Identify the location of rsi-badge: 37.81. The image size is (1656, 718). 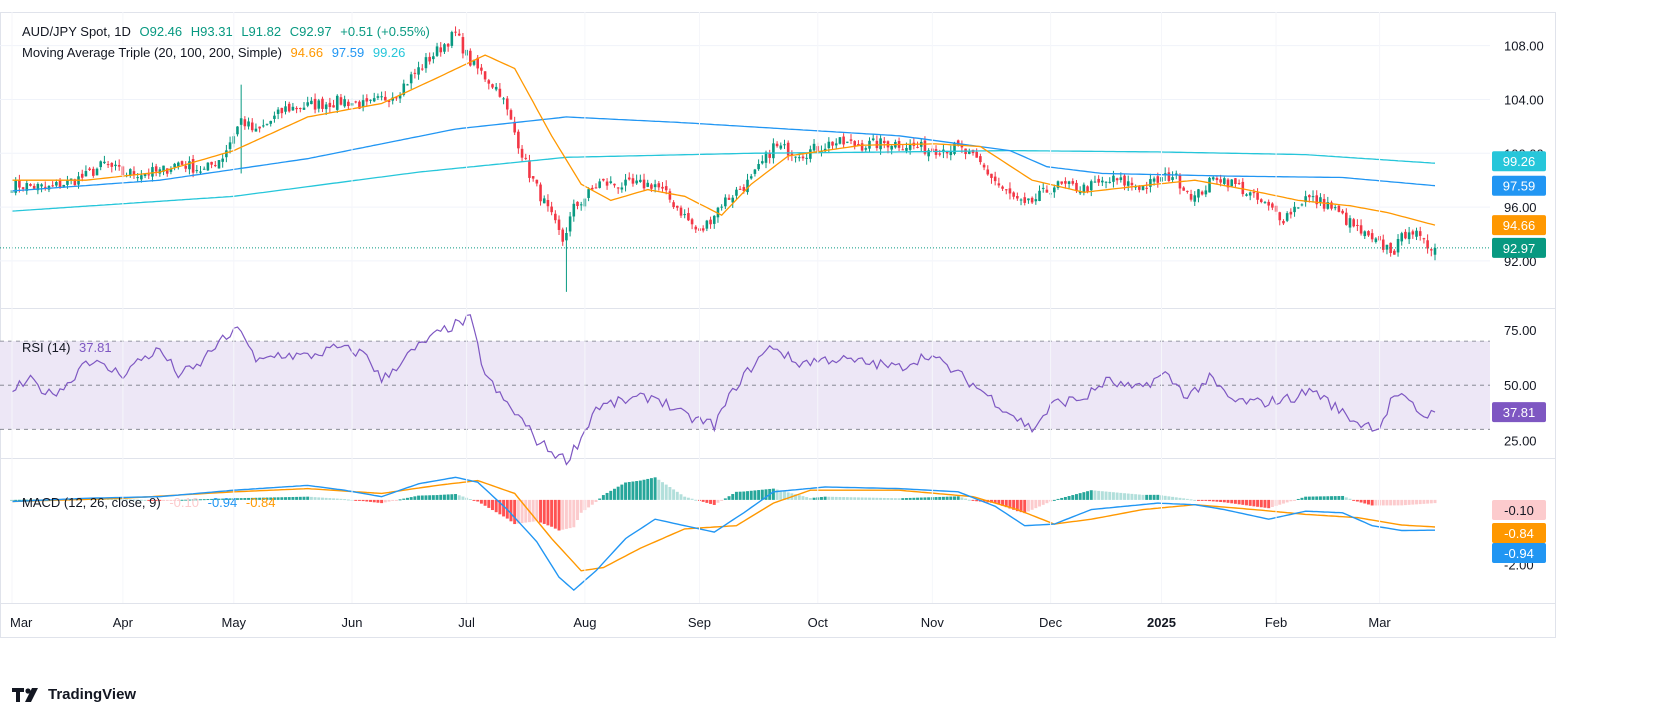
(1519, 412).